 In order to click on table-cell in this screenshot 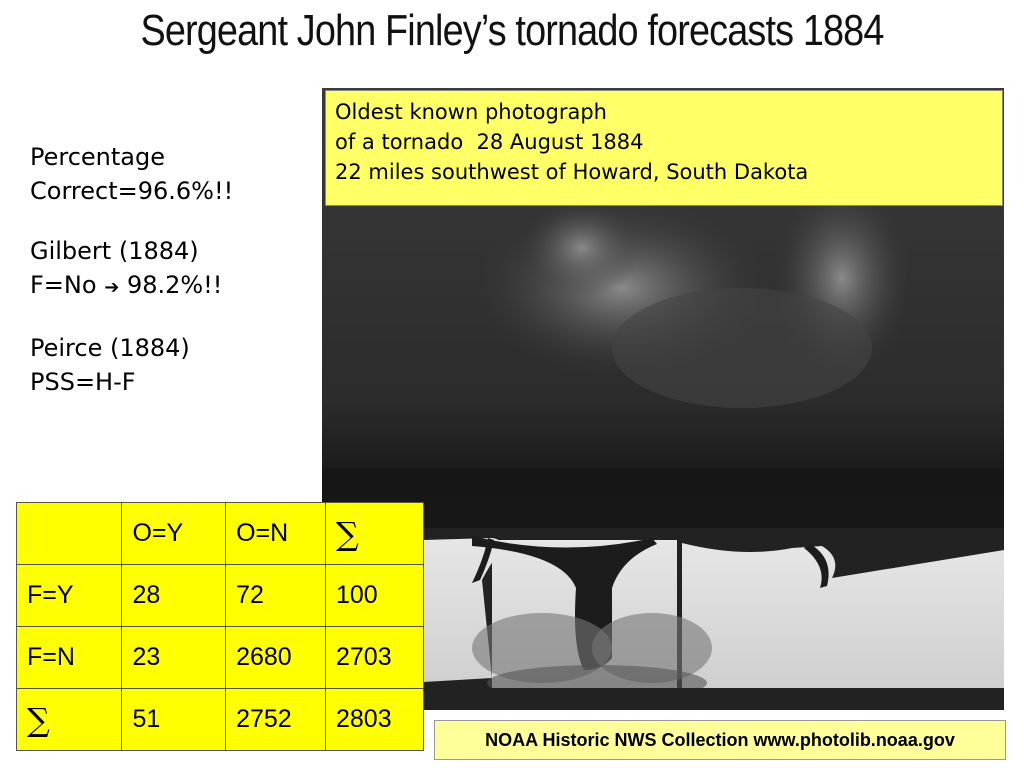, I will do `click(69, 533)`.